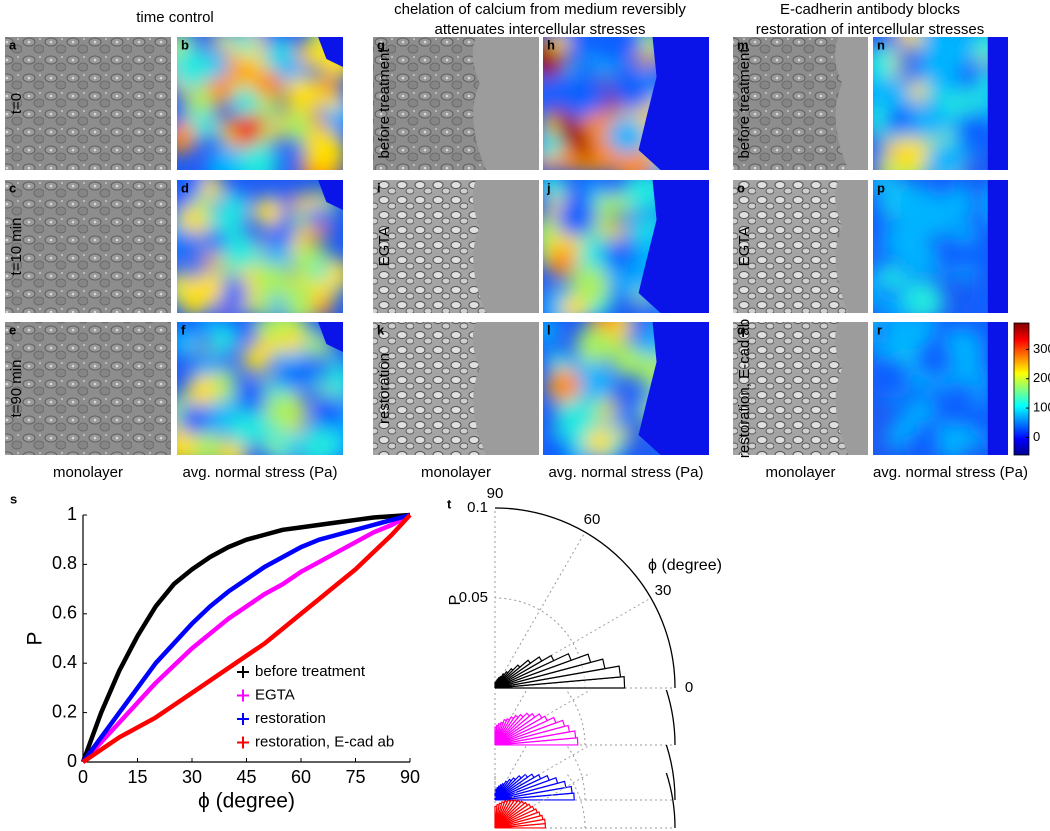 This screenshot has width=1050, height=831. Describe the element at coordinates (1041, 348) in the screenshot. I see `colorbar-tick-label: 300` at that location.